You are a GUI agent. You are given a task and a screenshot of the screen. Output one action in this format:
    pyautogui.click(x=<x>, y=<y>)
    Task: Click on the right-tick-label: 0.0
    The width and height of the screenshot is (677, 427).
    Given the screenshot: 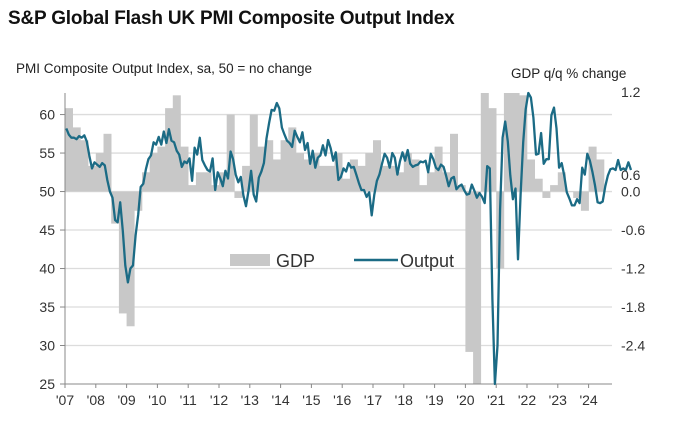 What is the action you would take?
    pyautogui.click(x=631, y=192)
    